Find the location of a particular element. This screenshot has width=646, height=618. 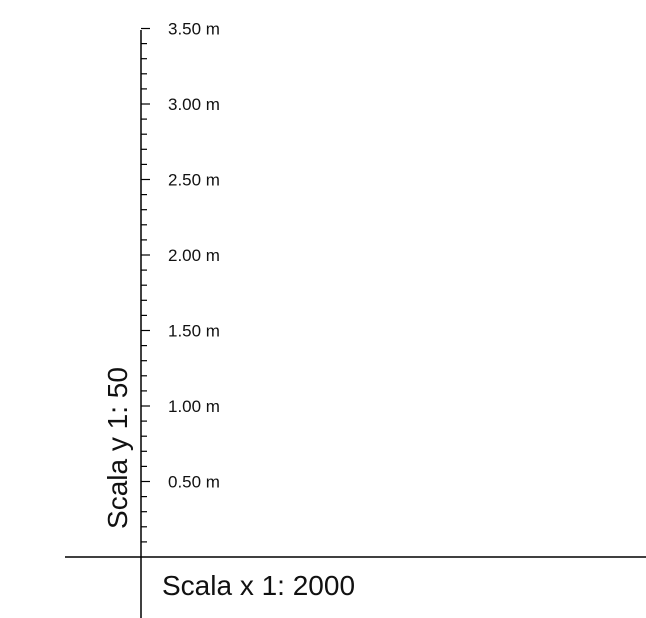

y-tick-label: 2.00 m is located at coordinates (194, 255).